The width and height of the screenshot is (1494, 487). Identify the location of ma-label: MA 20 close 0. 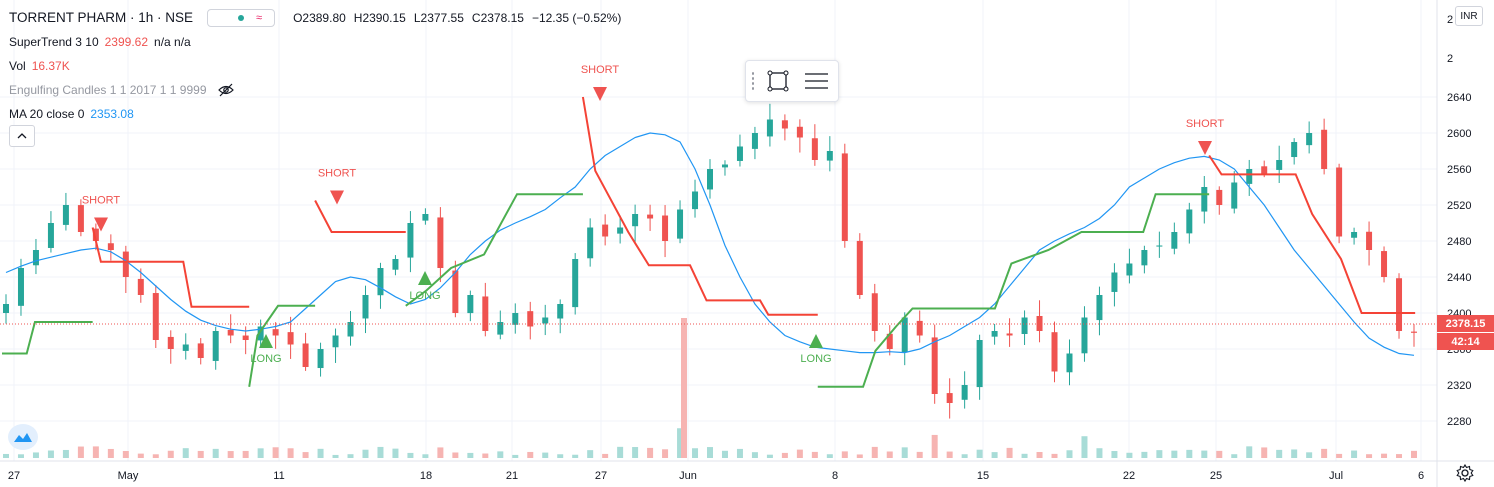
(47, 114).